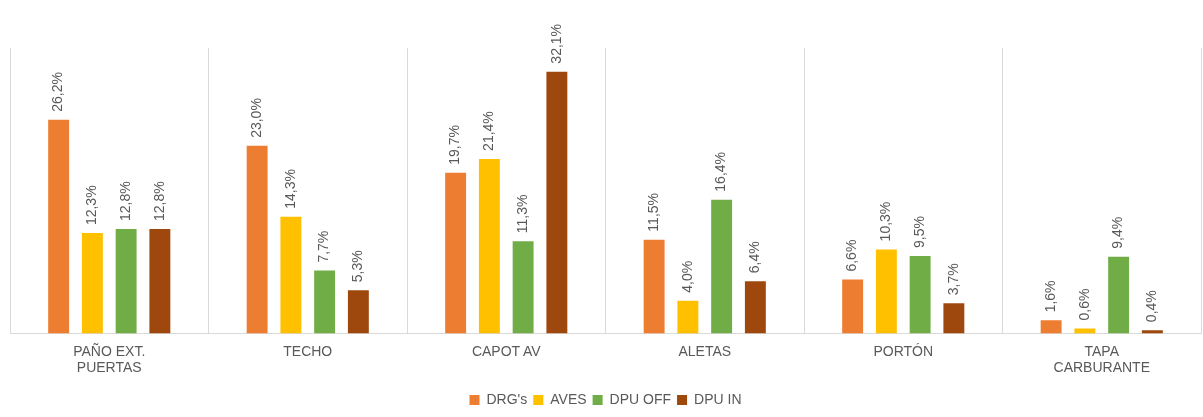  Describe the element at coordinates (918, 232) in the screenshot. I see `data-label: 9,5%` at that location.